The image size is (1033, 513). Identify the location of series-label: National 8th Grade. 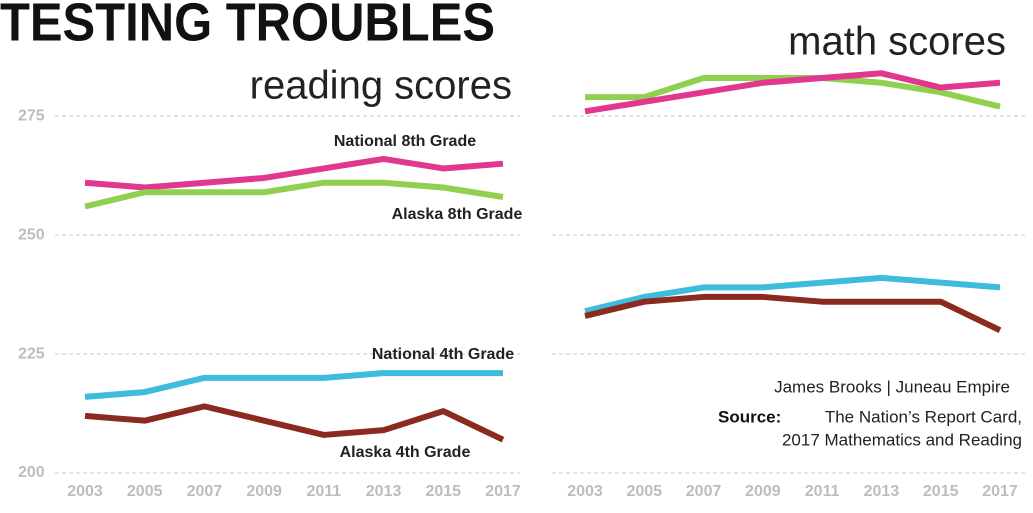
(405, 141).